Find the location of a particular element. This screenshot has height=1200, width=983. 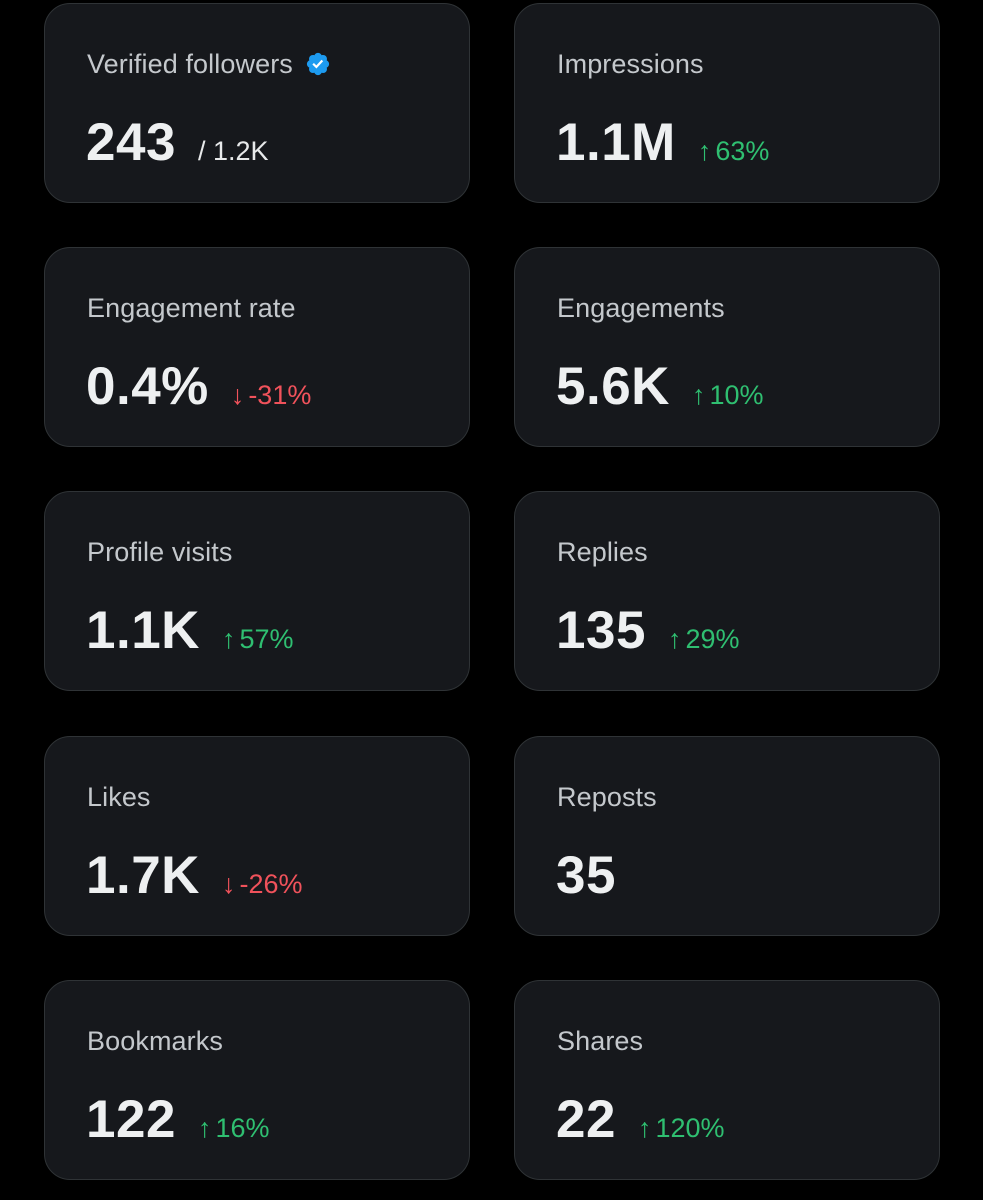

card-label: Profile visits is located at coordinates (160, 551).